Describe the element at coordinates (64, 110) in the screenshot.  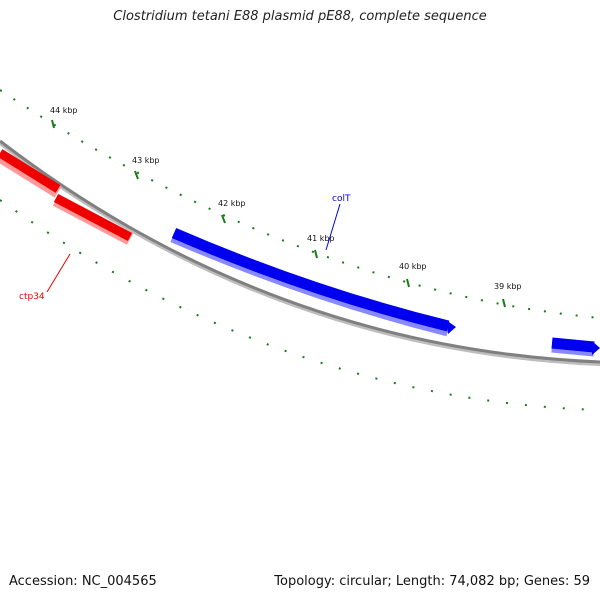
I see `ruler-label-44kbp: 44 kbp` at that location.